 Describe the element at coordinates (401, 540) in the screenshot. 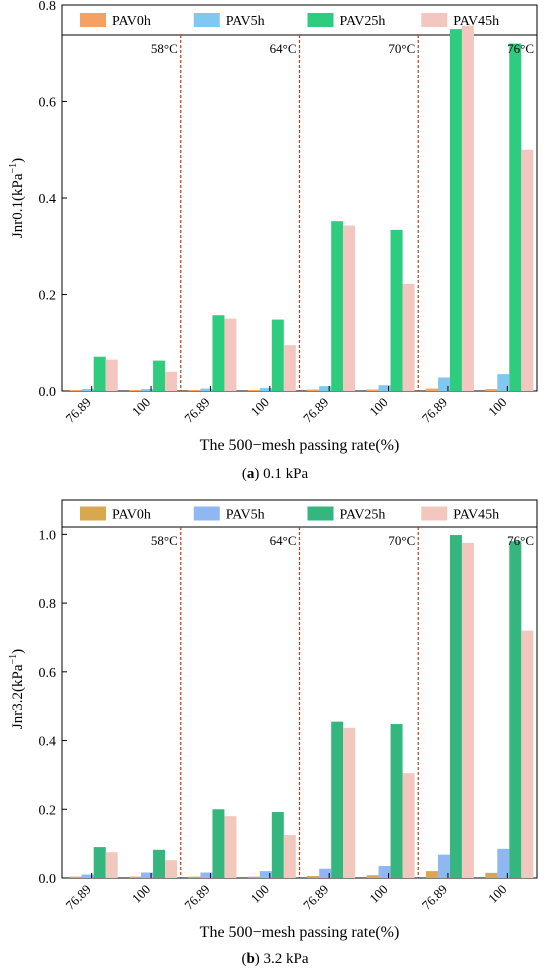

I see `temperature-label-2: 70°C` at that location.